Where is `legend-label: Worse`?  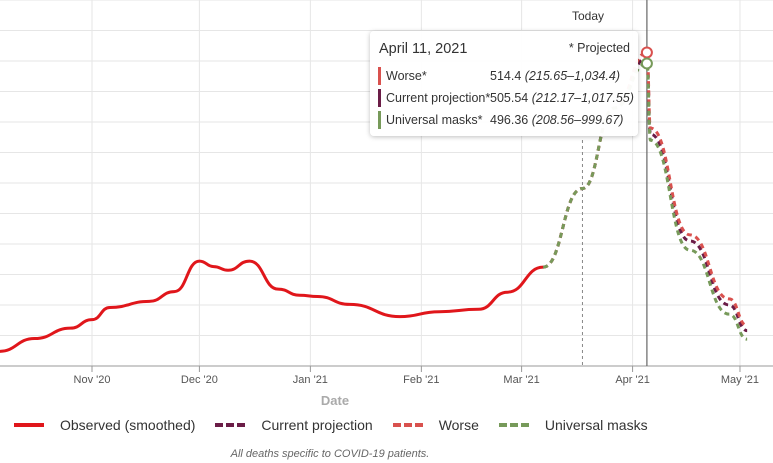 legend-label: Worse is located at coordinates (458, 425).